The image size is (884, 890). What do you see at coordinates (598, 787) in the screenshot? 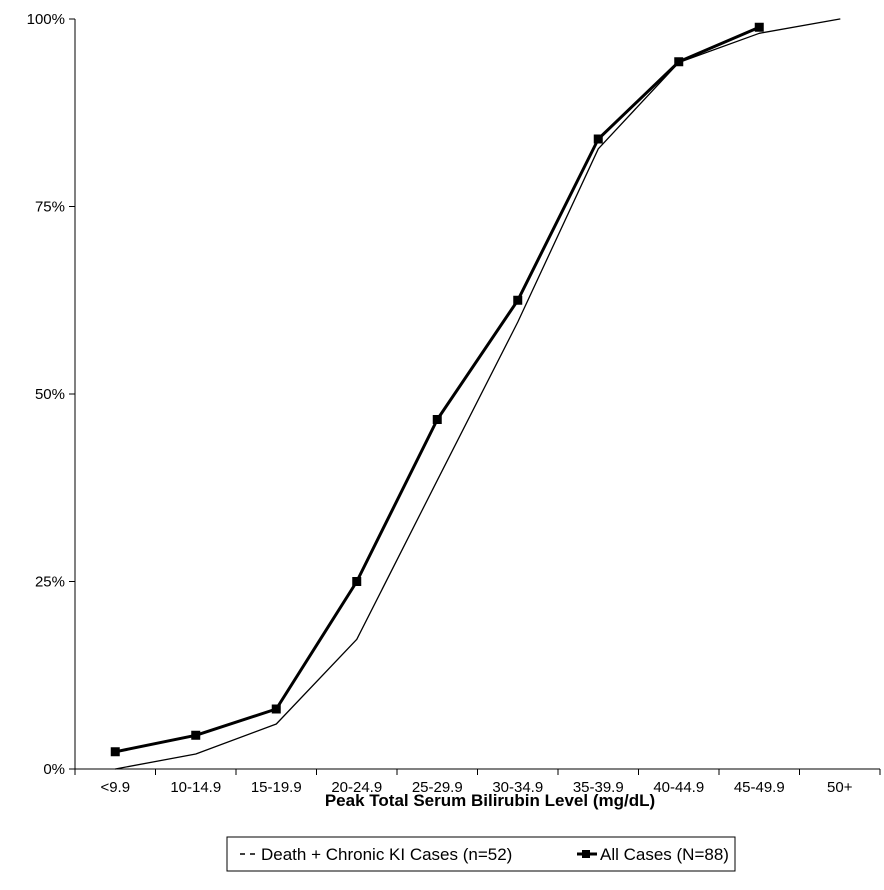
I see `x-tick-label: 35-39.9` at bounding box center [598, 787].